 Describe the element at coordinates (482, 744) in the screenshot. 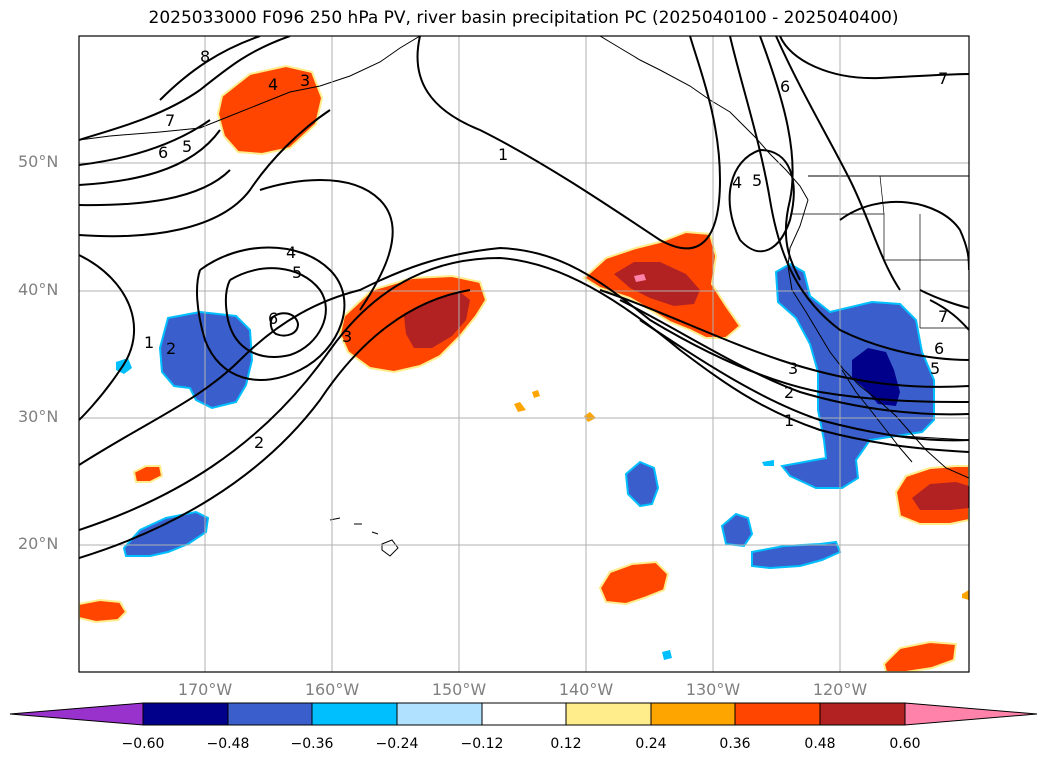

I see `colorbar-tick-label: −0.12` at that location.